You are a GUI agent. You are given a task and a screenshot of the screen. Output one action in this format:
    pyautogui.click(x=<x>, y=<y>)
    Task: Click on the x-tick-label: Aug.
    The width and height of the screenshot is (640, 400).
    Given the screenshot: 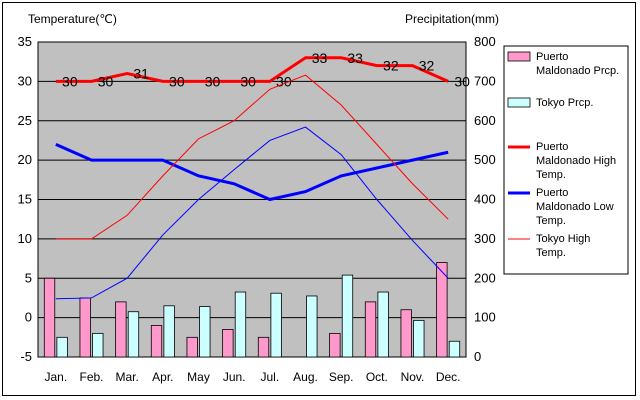 What is the action you would take?
    pyautogui.click(x=305, y=377)
    